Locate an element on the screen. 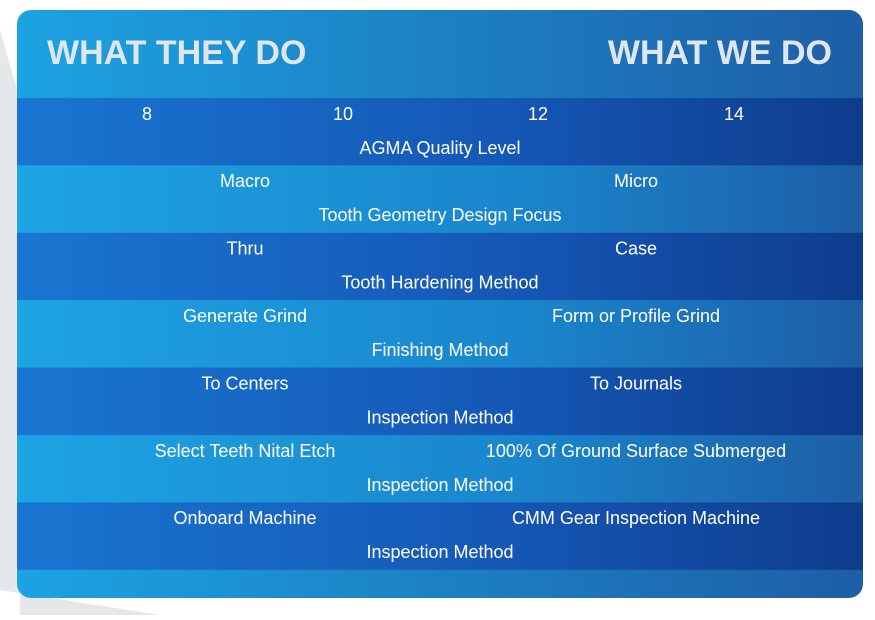 The height and width of the screenshot is (620, 875). header-left: WHAT THEY DO is located at coordinates (176, 53).